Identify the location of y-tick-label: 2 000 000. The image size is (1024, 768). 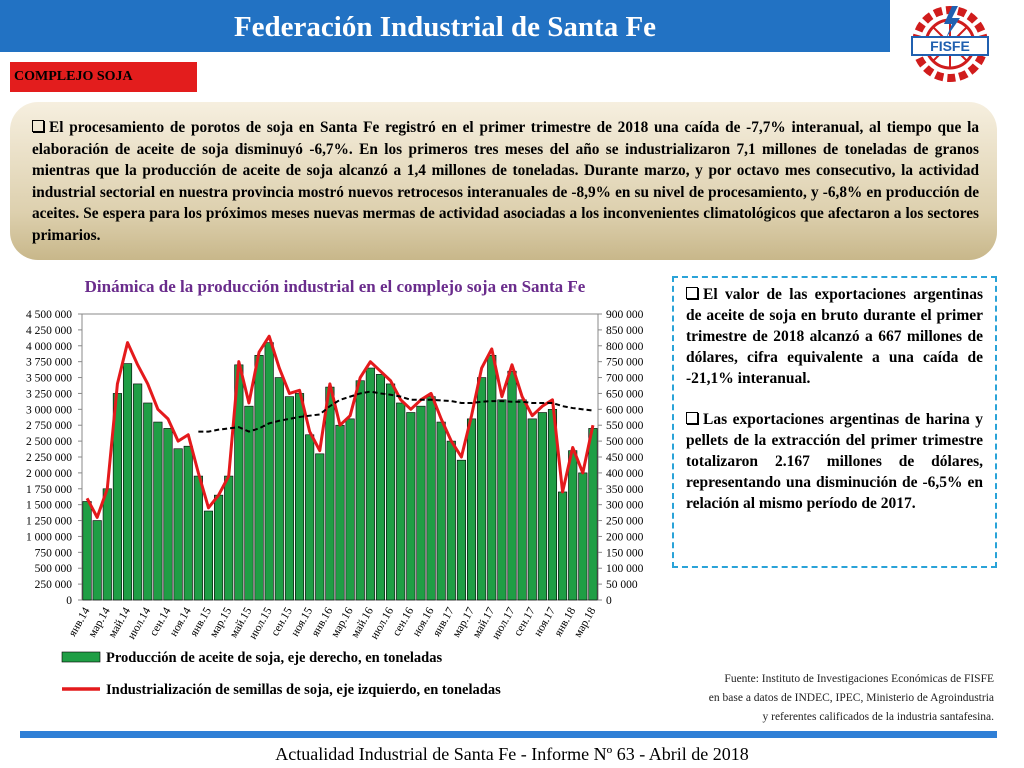
(49, 474).